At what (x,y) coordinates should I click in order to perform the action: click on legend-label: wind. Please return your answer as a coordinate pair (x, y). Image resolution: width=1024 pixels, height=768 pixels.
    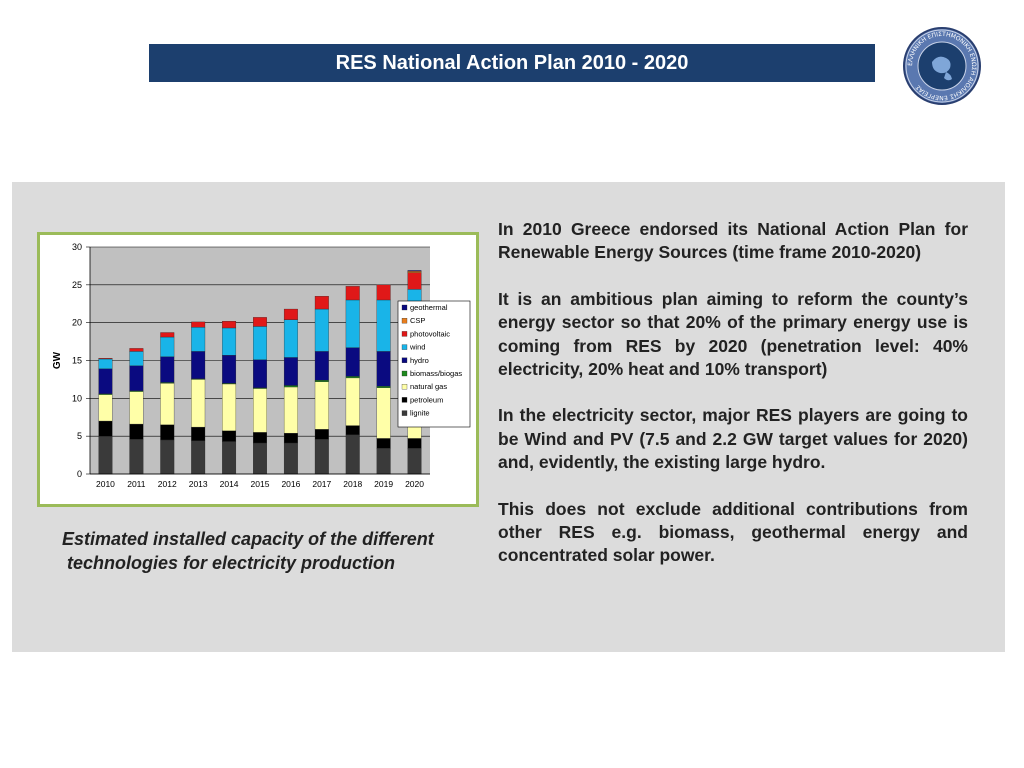
    Looking at the image, I should click on (417, 347).